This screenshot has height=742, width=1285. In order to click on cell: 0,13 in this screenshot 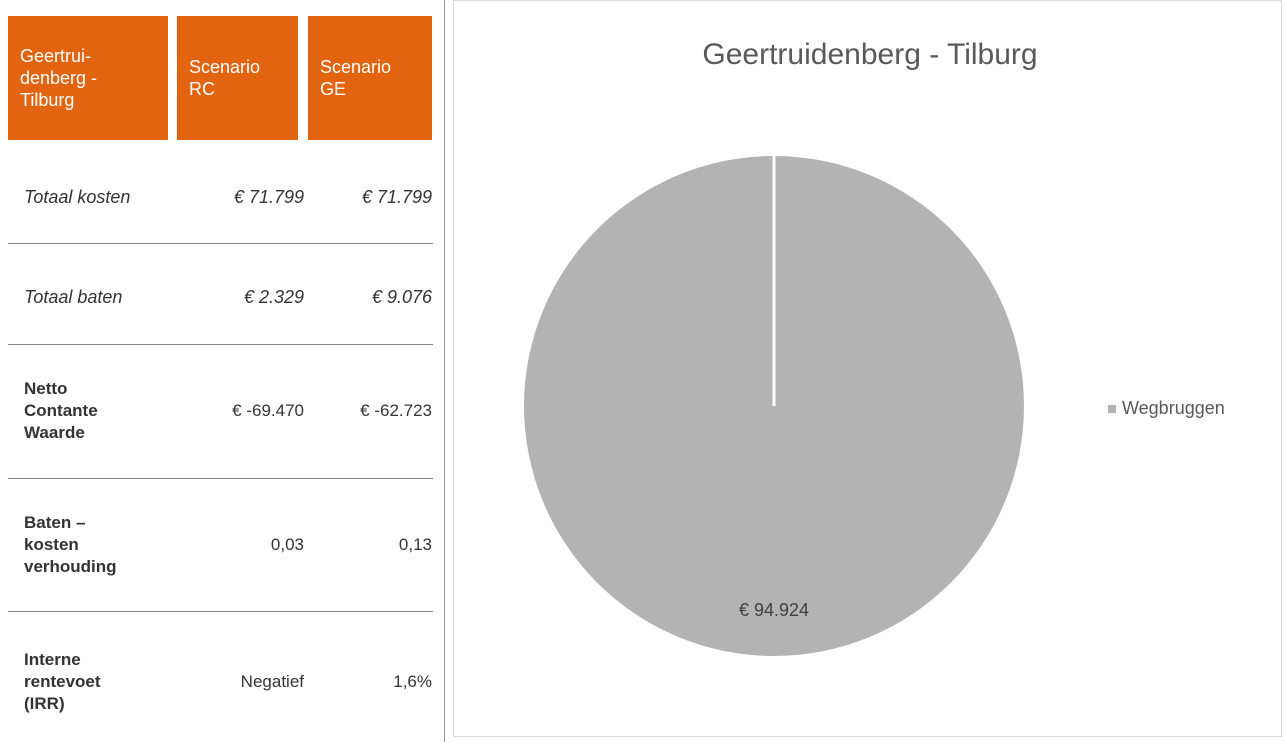, I will do `click(415, 544)`.